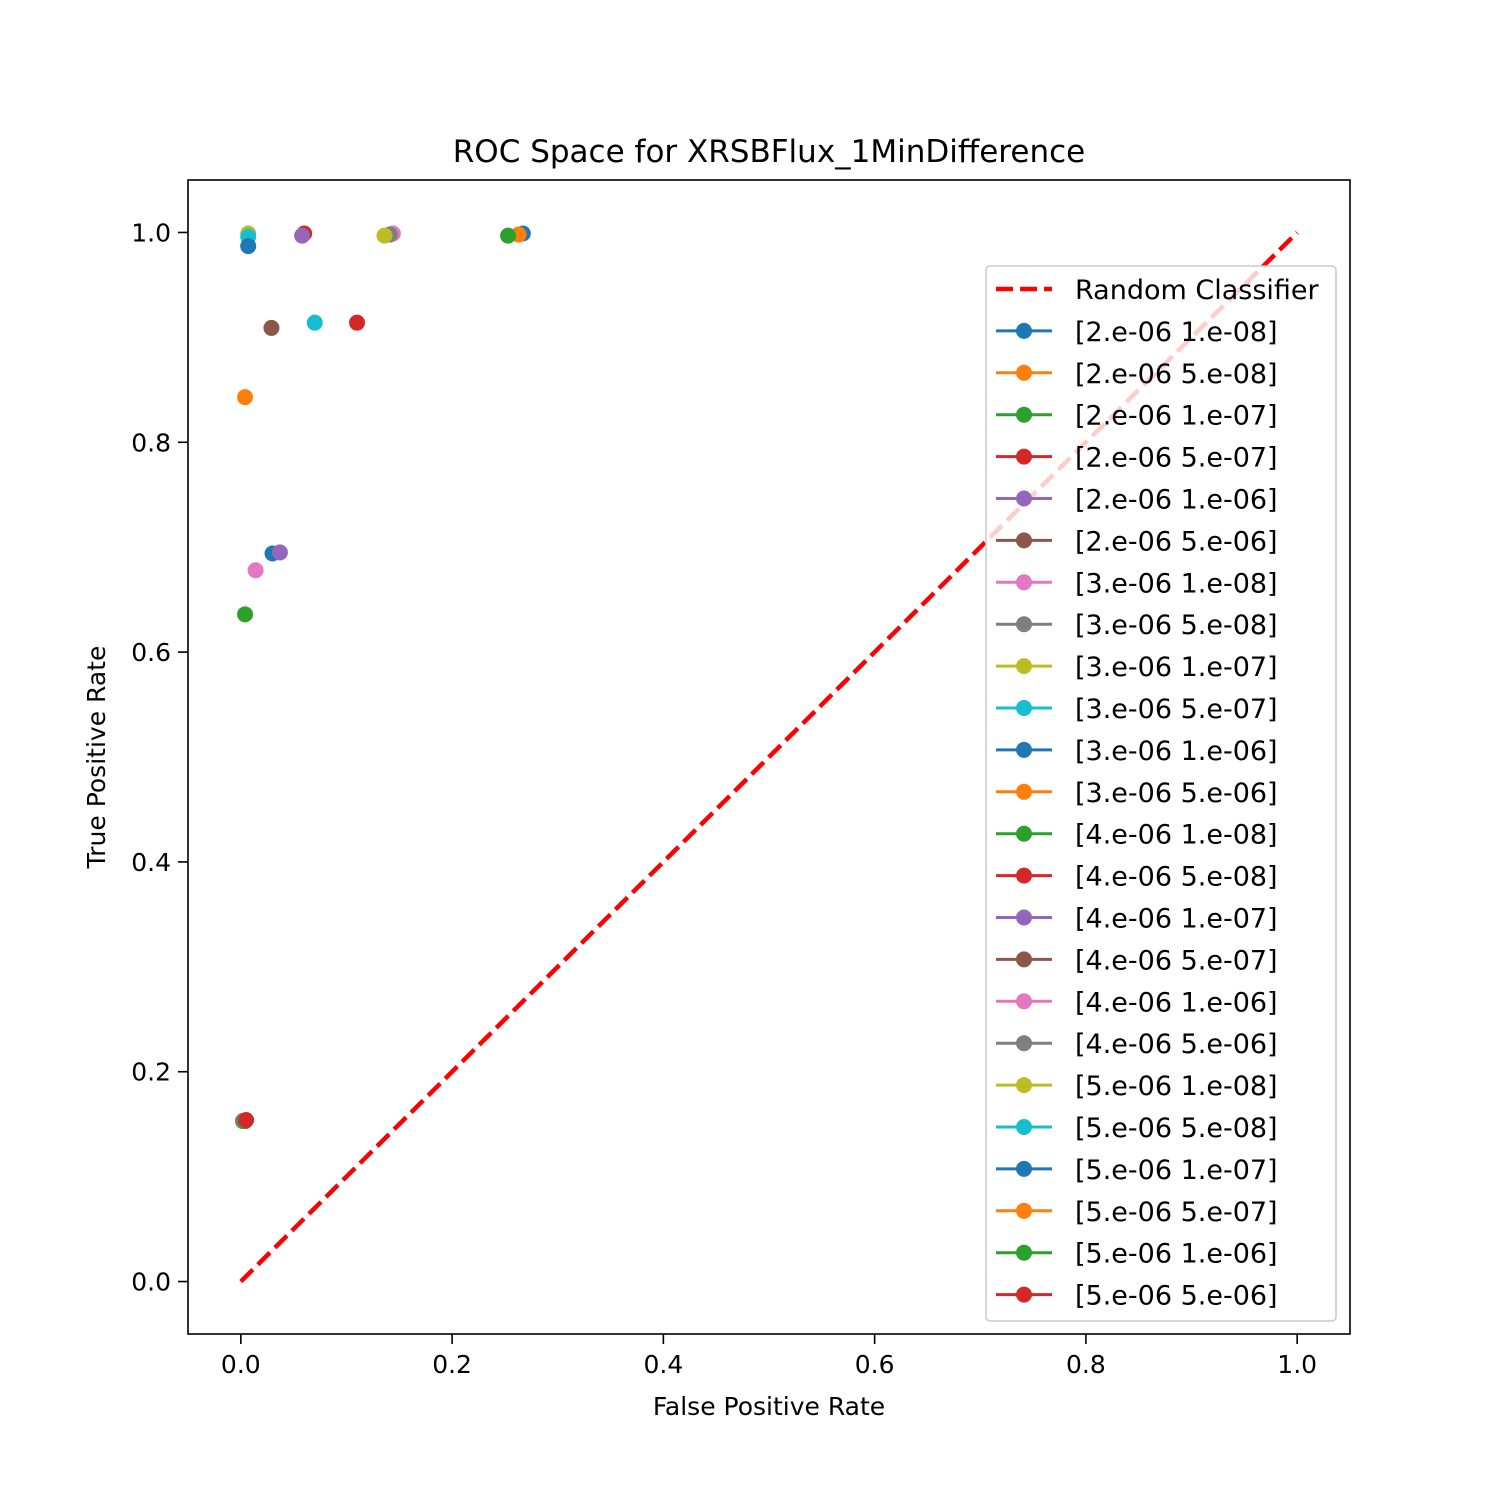  I want to click on legend-label-18: [5.e-06 1.e-08], so click(1176, 1086).